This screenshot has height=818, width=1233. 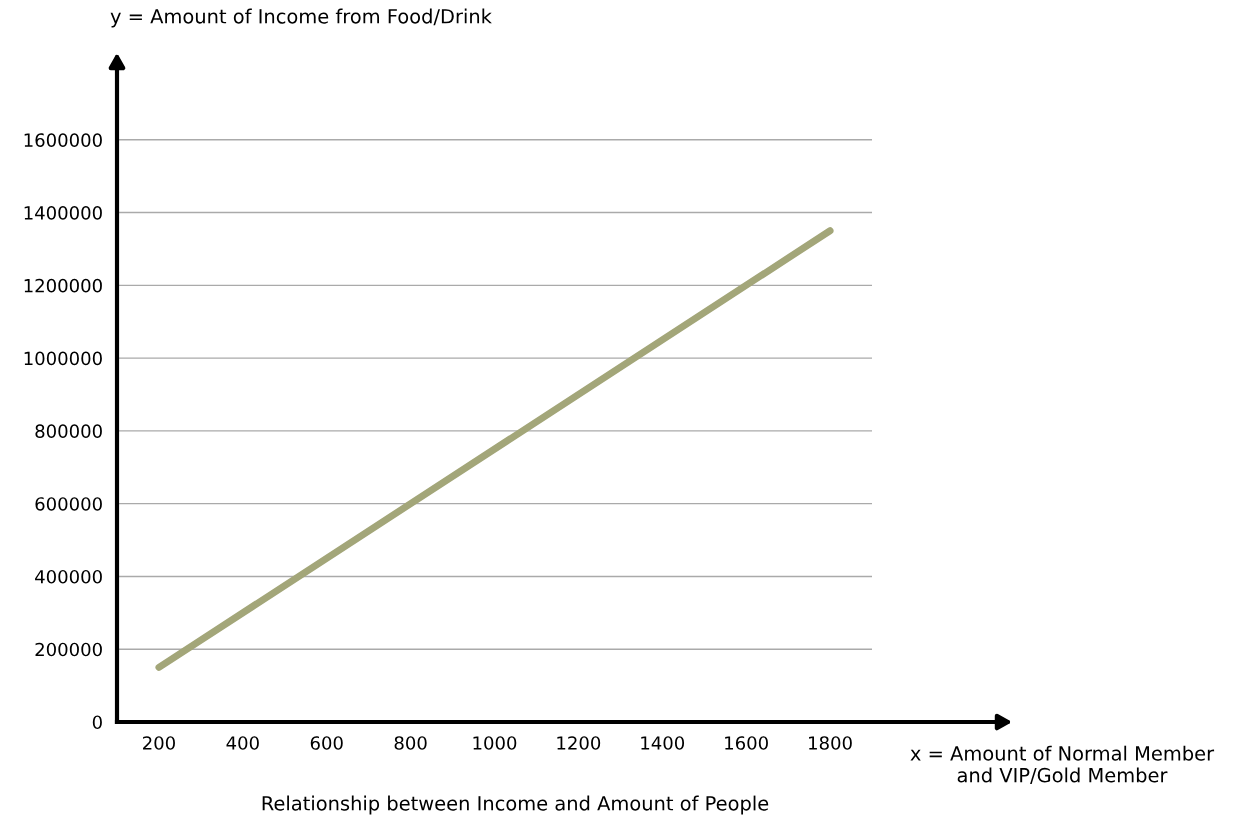 What do you see at coordinates (63, 213) in the screenshot?
I see `y-tick-label: 1400000` at bounding box center [63, 213].